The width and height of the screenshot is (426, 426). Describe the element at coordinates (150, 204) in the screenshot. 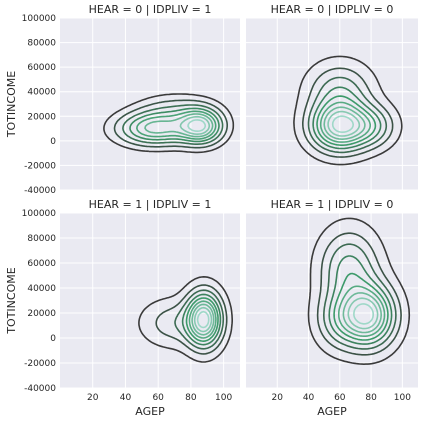

I see `panel-title: HEAR = 1 | IDPLIV = 1` at that location.